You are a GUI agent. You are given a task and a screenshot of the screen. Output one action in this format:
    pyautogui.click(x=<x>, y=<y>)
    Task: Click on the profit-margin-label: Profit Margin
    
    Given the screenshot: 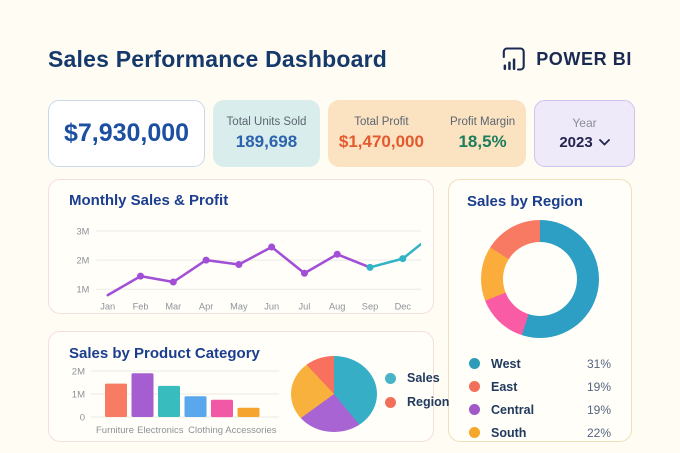 What is the action you would take?
    pyautogui.click(x=482, y=121)
    